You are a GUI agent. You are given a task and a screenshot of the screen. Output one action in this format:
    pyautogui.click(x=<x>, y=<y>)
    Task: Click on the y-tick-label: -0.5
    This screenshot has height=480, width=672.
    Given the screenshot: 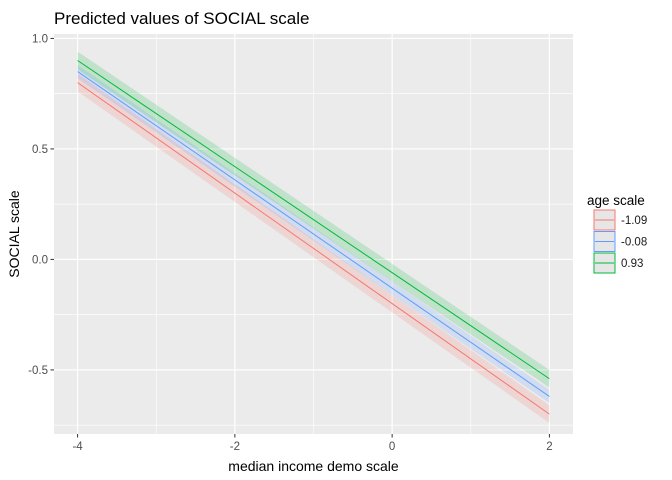 What is the action you would take?
    pyautogui.click(x=38, y=371)
    